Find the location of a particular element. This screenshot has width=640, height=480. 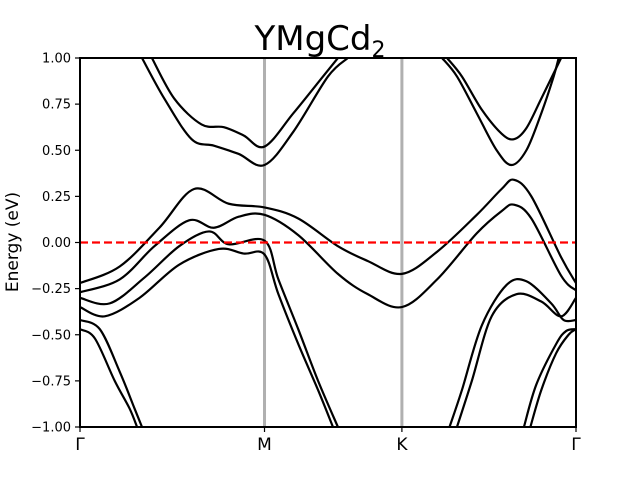

y-axis-label: Energy (eV) is located at coordinates (13, 242).